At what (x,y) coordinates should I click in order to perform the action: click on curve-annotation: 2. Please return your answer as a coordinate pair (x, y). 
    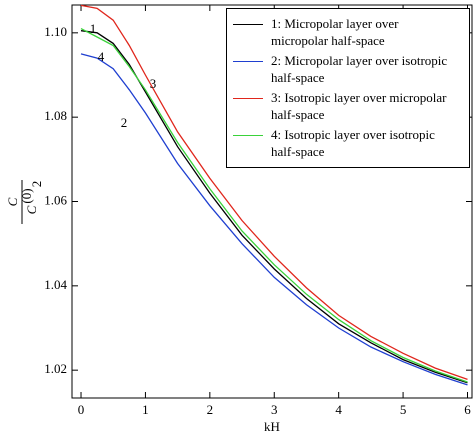
    Looking at the image, I should click on (124, 122).